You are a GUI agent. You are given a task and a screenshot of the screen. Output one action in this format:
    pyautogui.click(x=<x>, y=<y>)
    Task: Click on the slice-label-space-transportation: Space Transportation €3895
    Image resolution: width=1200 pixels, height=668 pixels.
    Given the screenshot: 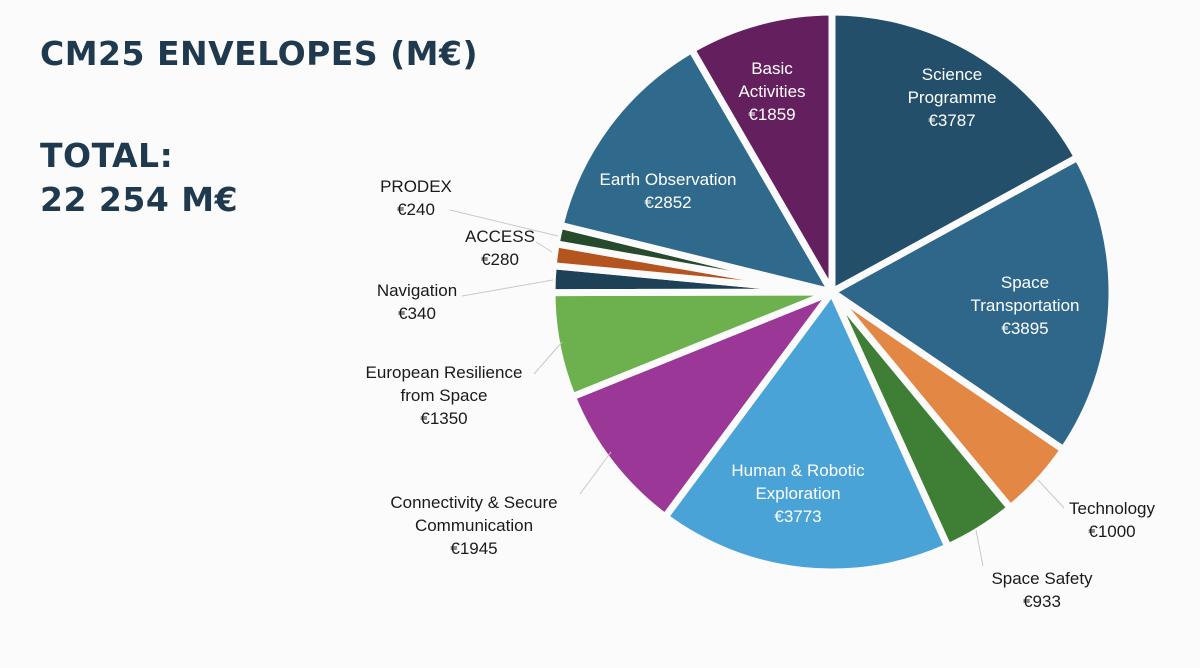 What is the action you would take?
    pyautogui.click(x=1025, y=305)
    